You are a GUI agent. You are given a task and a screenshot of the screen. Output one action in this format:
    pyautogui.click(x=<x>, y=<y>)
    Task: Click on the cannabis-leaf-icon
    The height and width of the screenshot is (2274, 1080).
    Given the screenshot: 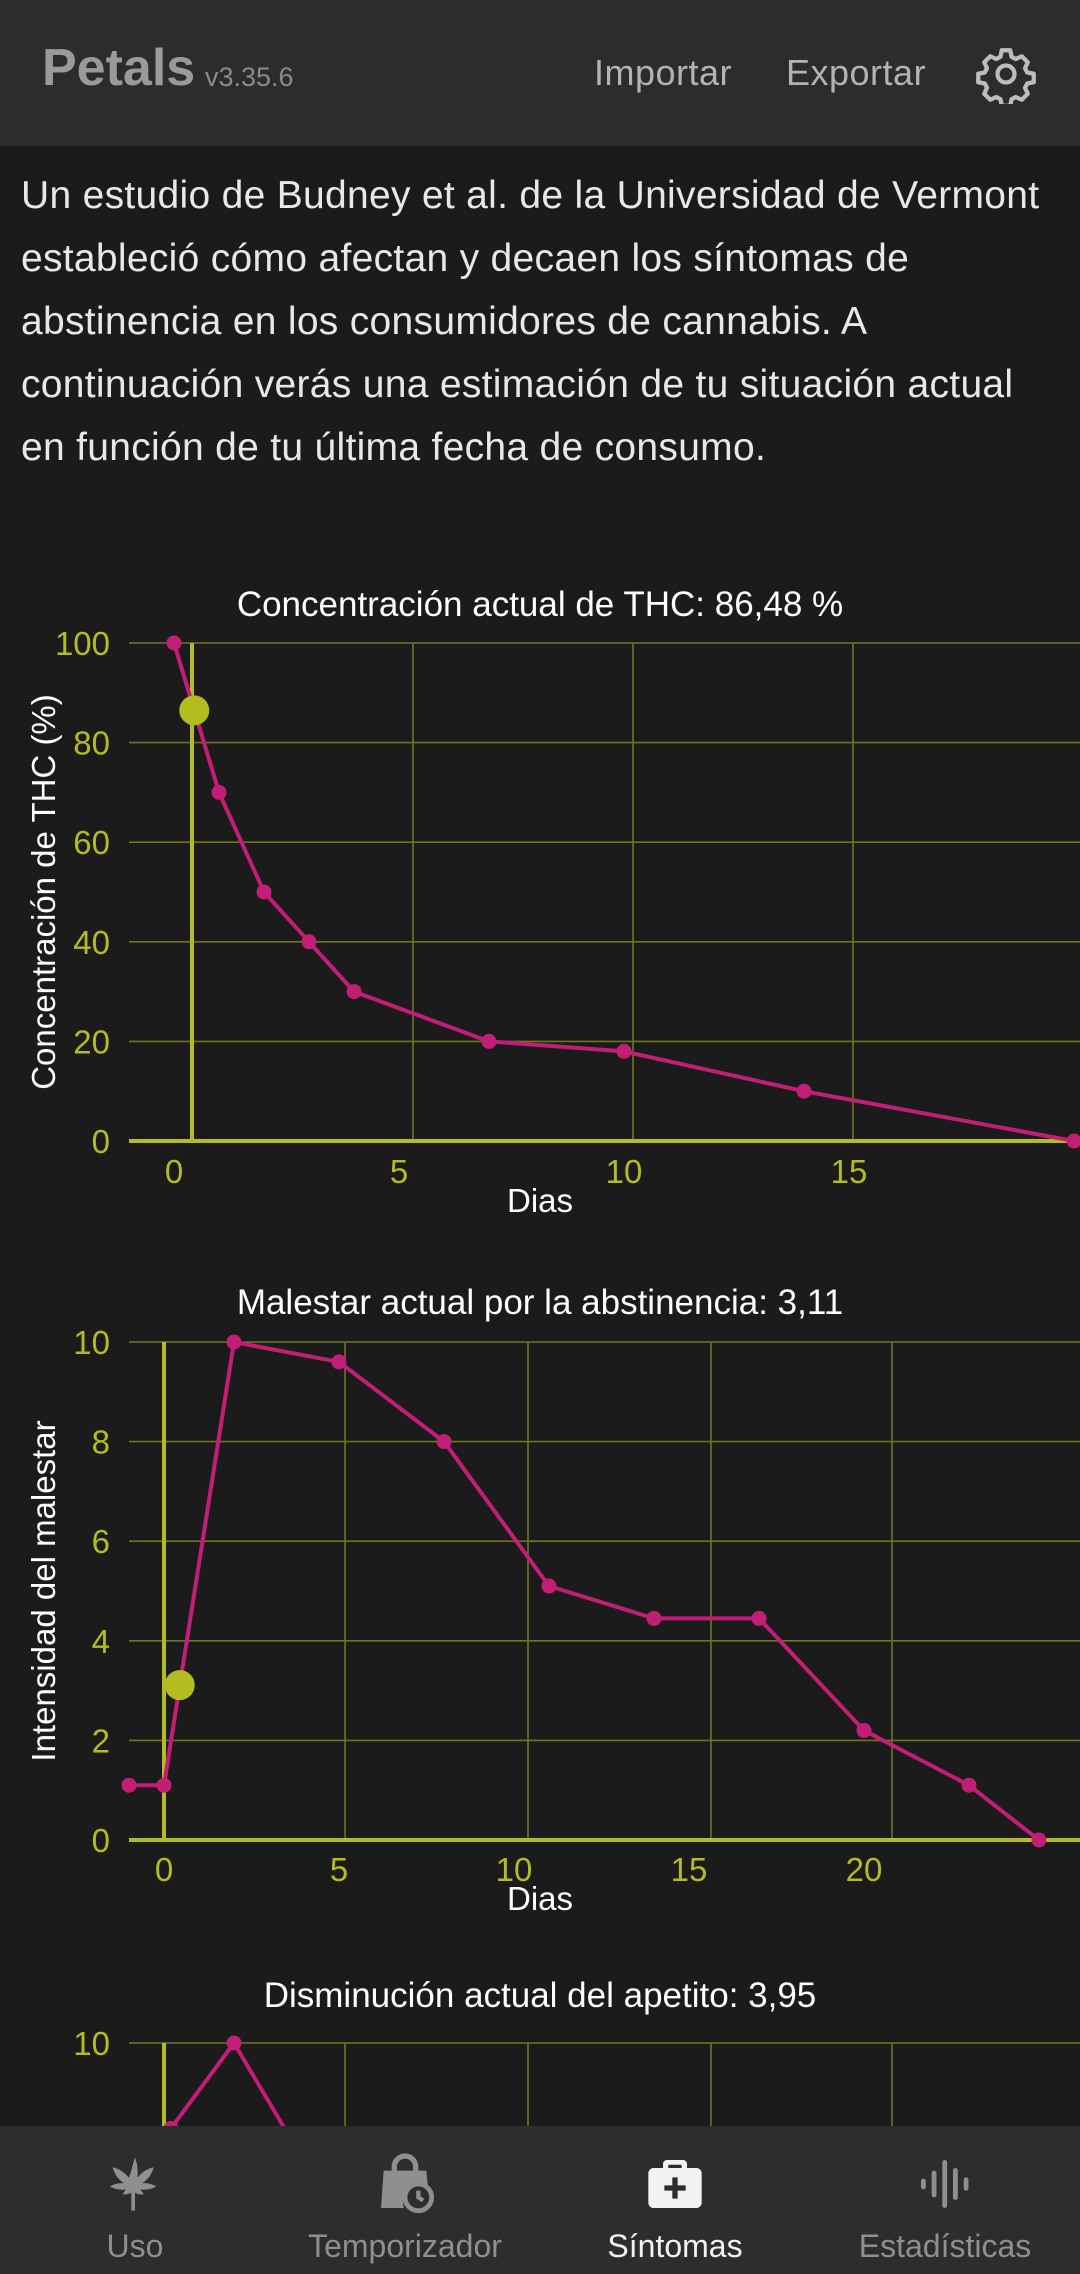 What is the action you would take?
    pyautogui.click(x=133, y=2184)
    